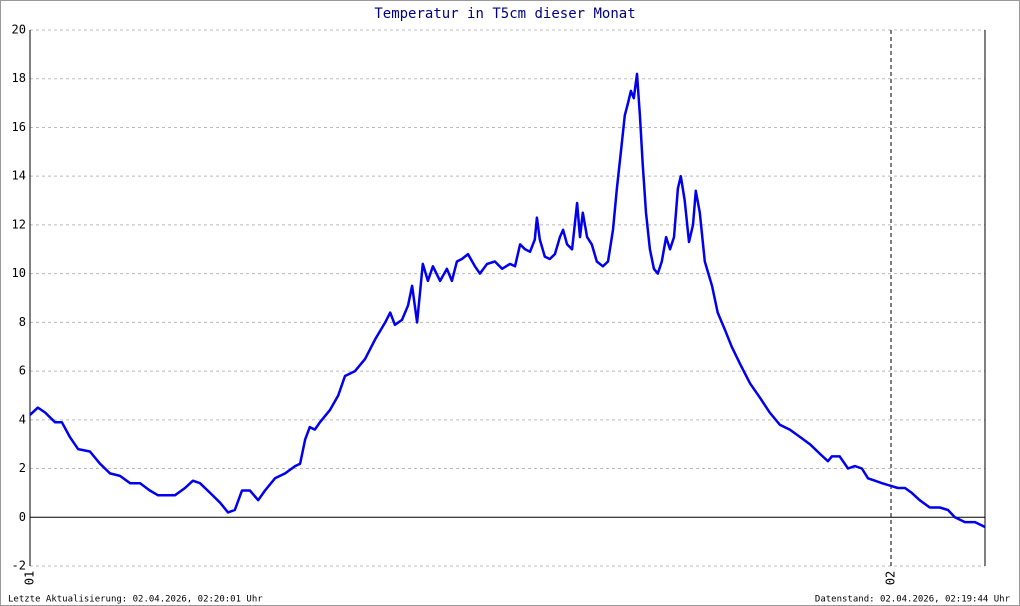 The image size is (1020, 606). I want to click on y-tick-label: 10, so click(19, 273).